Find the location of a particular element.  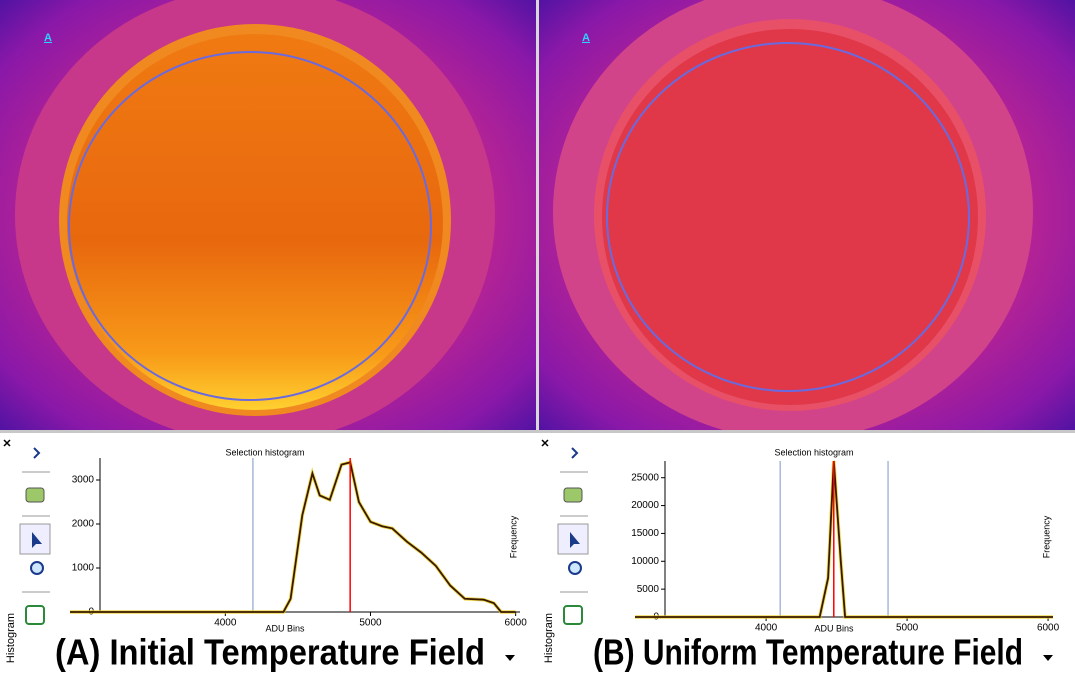

y-tick-label: 1000 is located at coordinates (83, 568).